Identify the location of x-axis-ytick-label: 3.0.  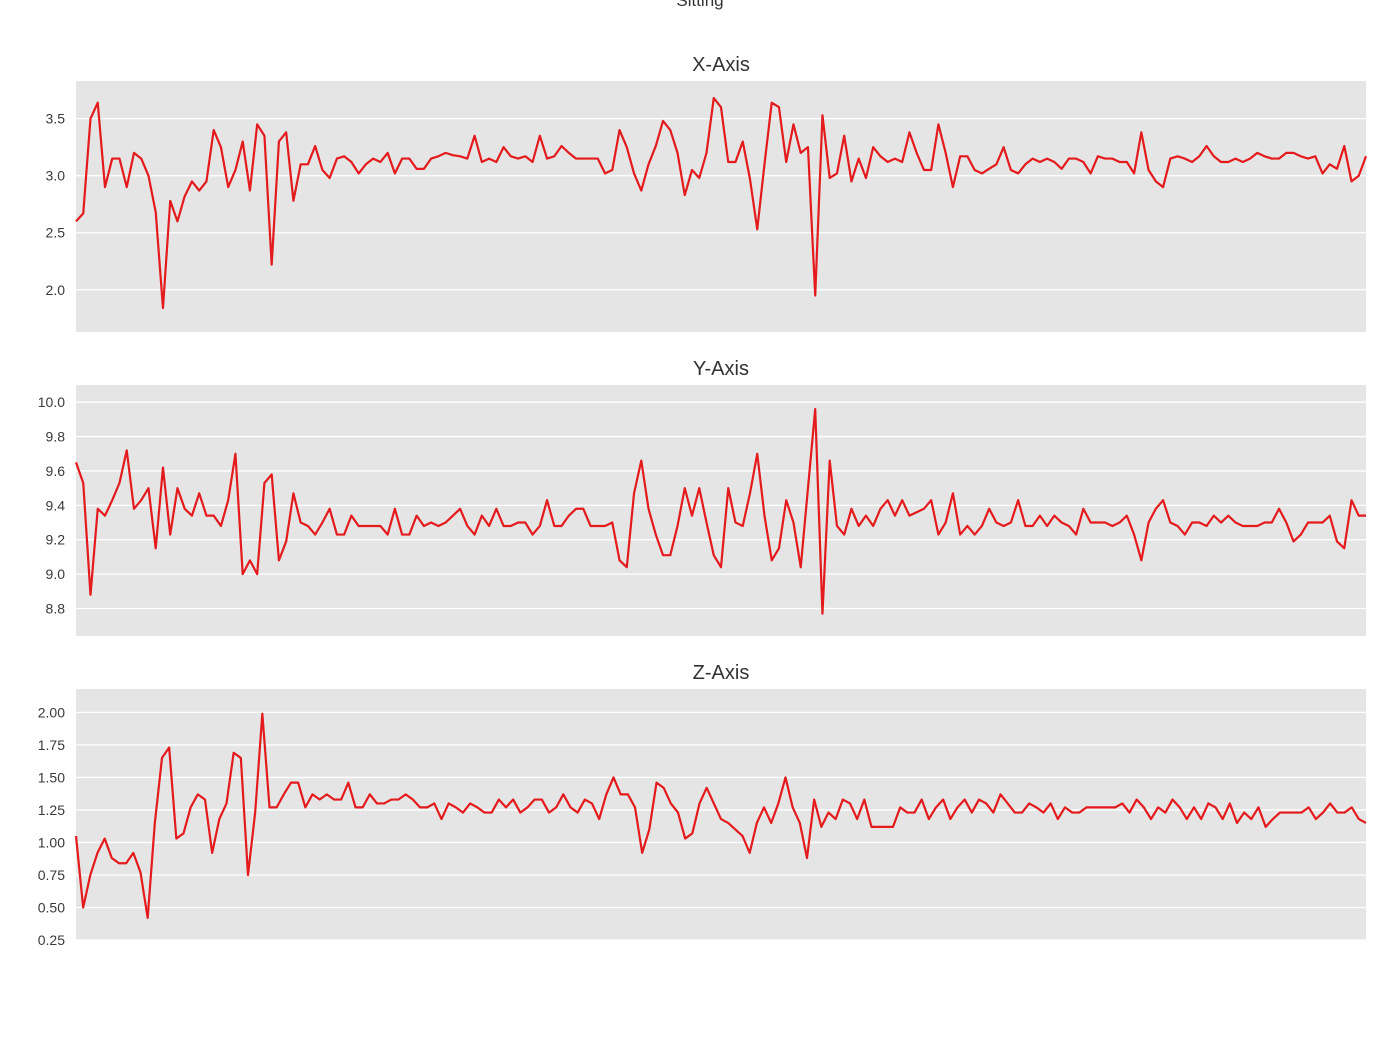
(56, 176).